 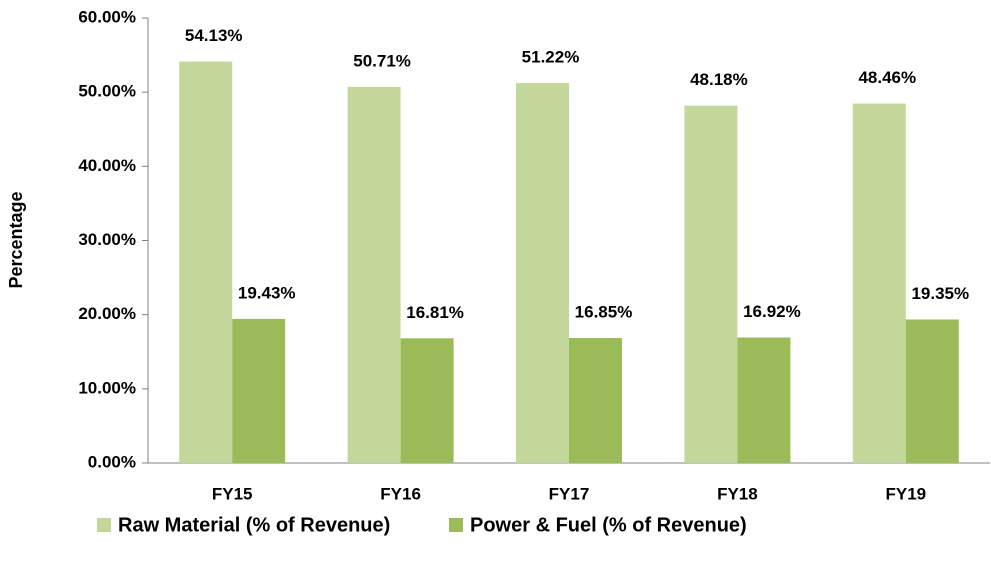 What do you see at coordinates (940, 293) in the screenshot?
I see `value-label: 19.35%` at bounding box center [940, 293].